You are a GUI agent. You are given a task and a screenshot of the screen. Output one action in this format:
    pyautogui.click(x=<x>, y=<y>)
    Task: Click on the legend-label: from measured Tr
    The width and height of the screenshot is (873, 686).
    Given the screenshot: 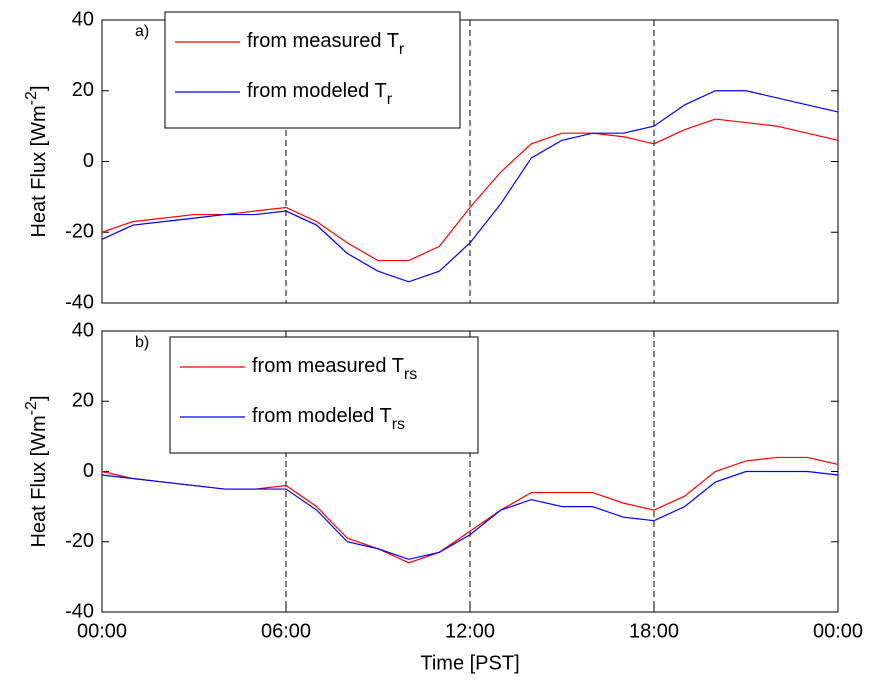 What is the action you would take?
    pyautogui.click(x=326, y=44)
    